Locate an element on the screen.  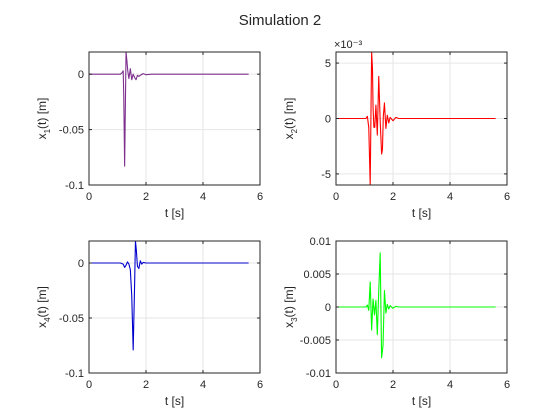
y-axis-label-subscript: 2 is located at coordinates (294, 130).